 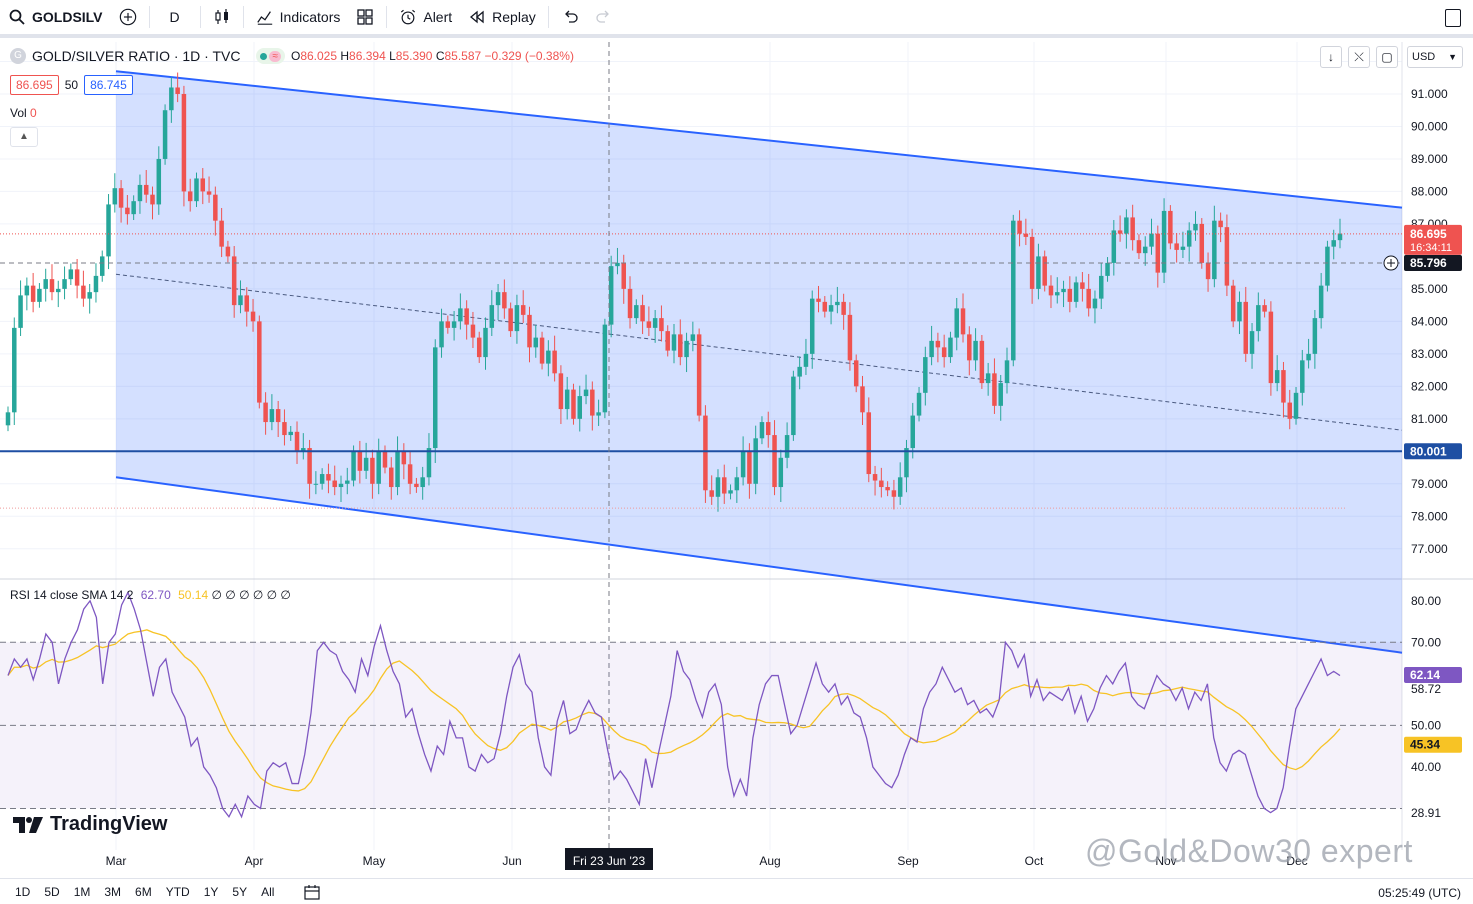 What do you see at coordinates (82, 891) in the screenshot?
I see `range-button-1m: 1M` at bounding box center [82, 891].